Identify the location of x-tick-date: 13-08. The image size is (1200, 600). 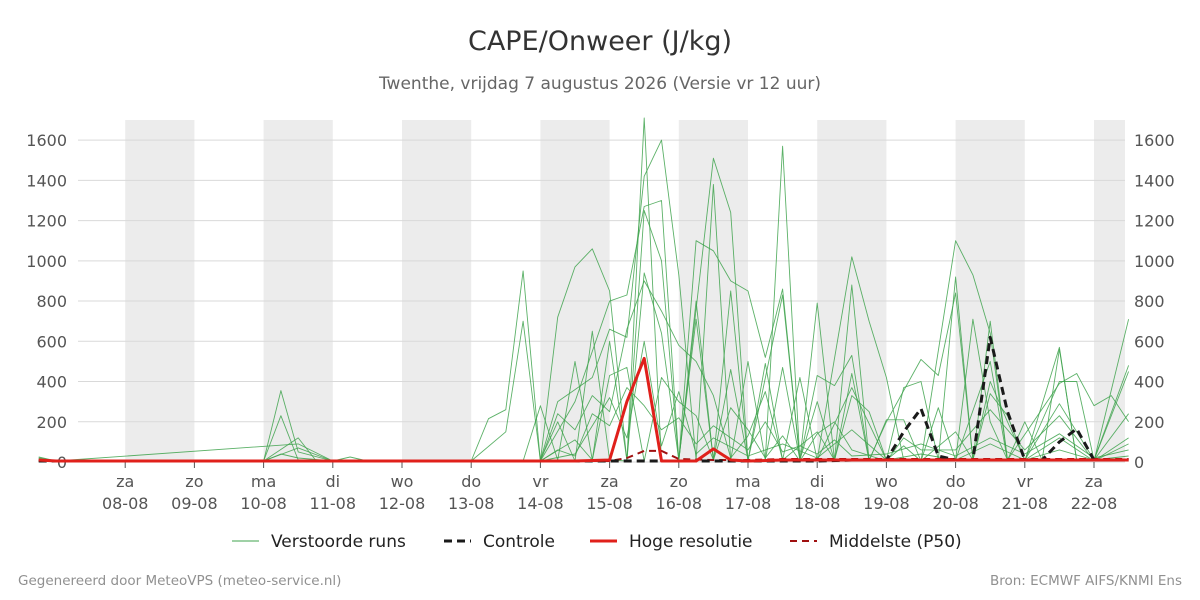
(471, 503).